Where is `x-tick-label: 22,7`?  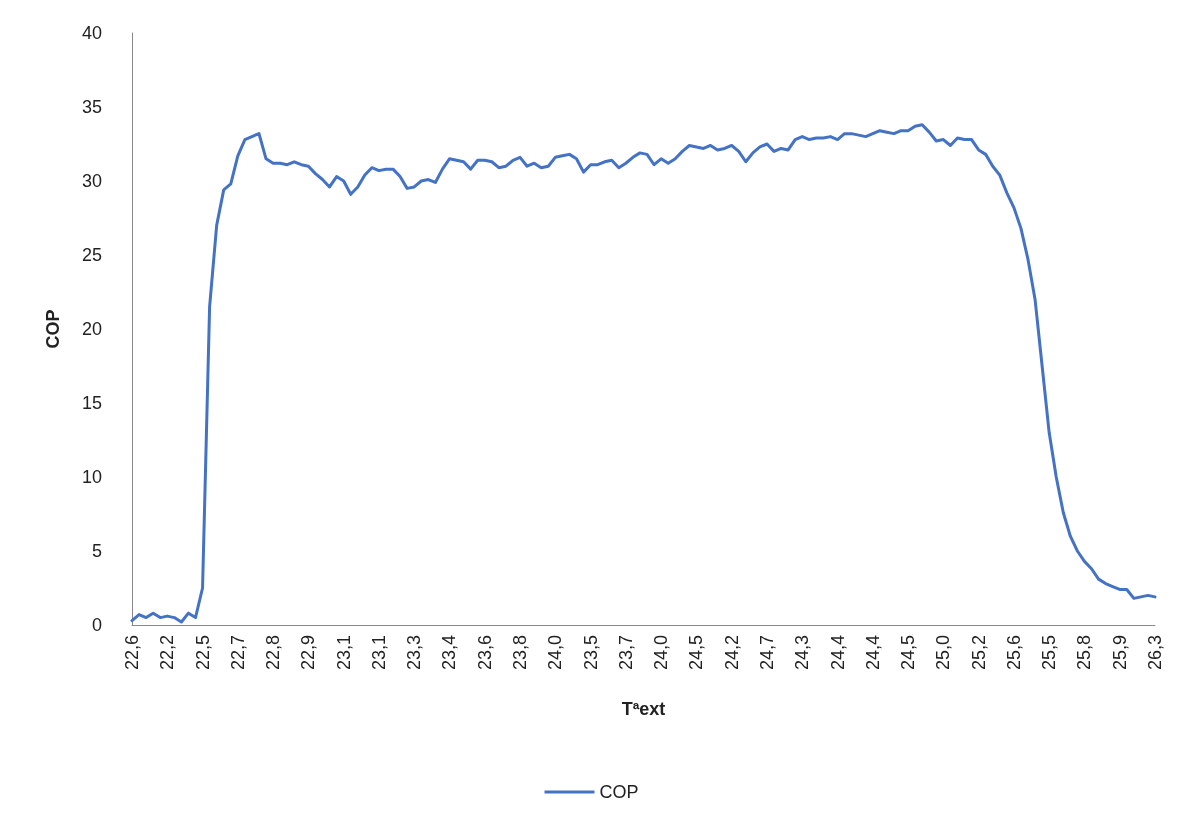 x-tick-label: 22,7 is located at coordinates (237, 653).